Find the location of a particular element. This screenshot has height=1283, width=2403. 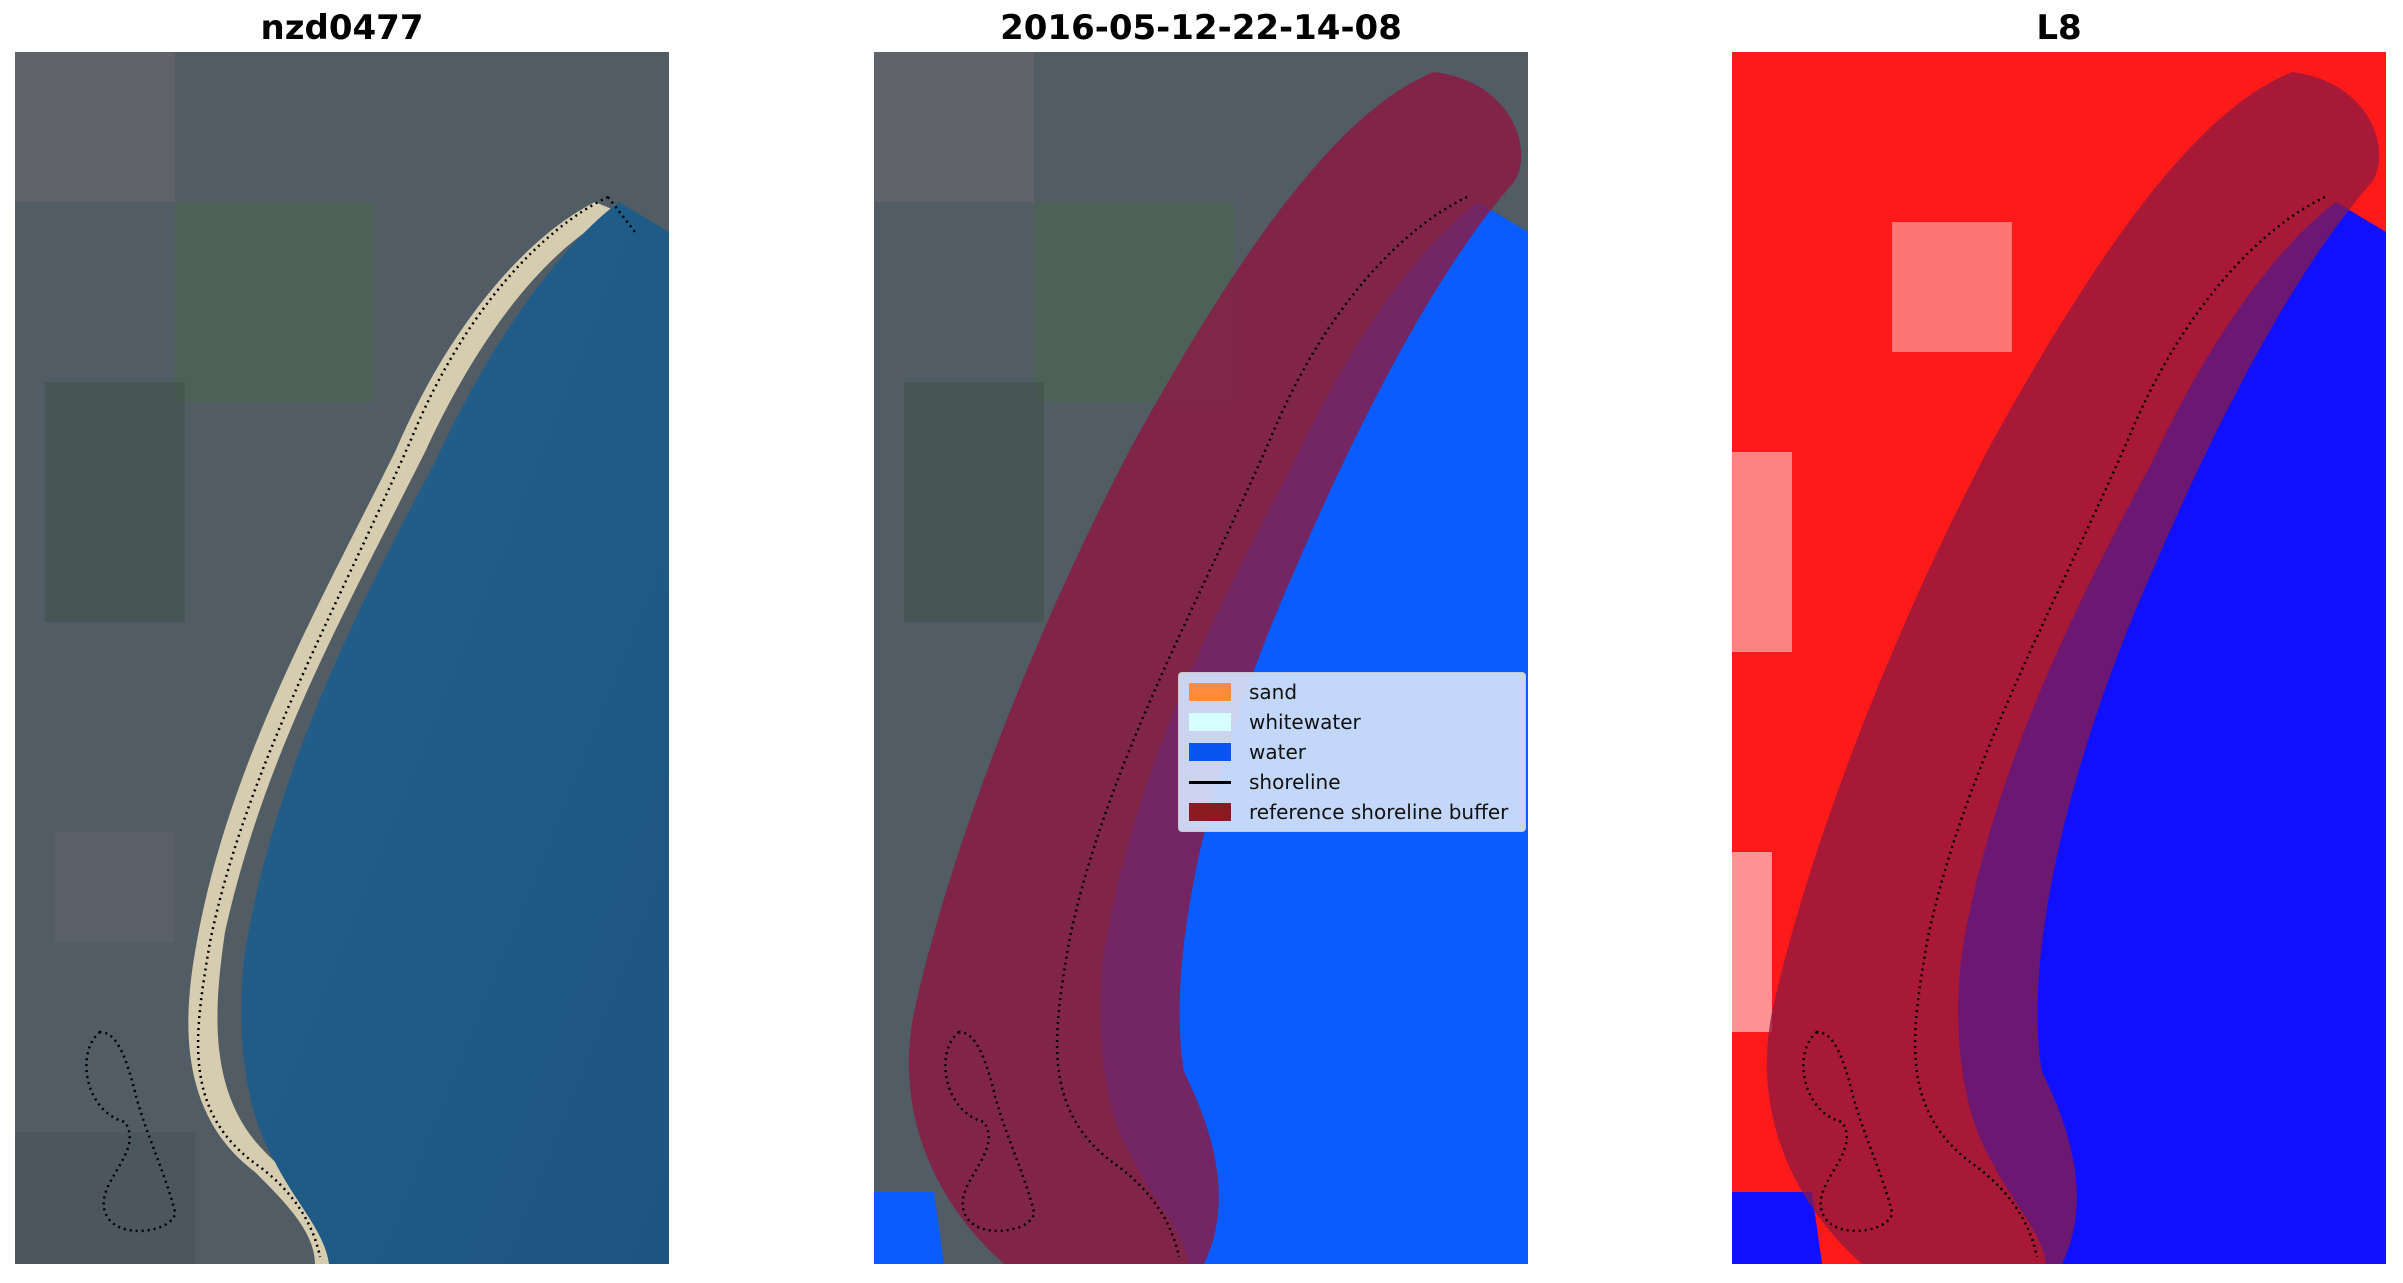

panel-title-mndwi: L8 is located at coordinates (2059, 28).